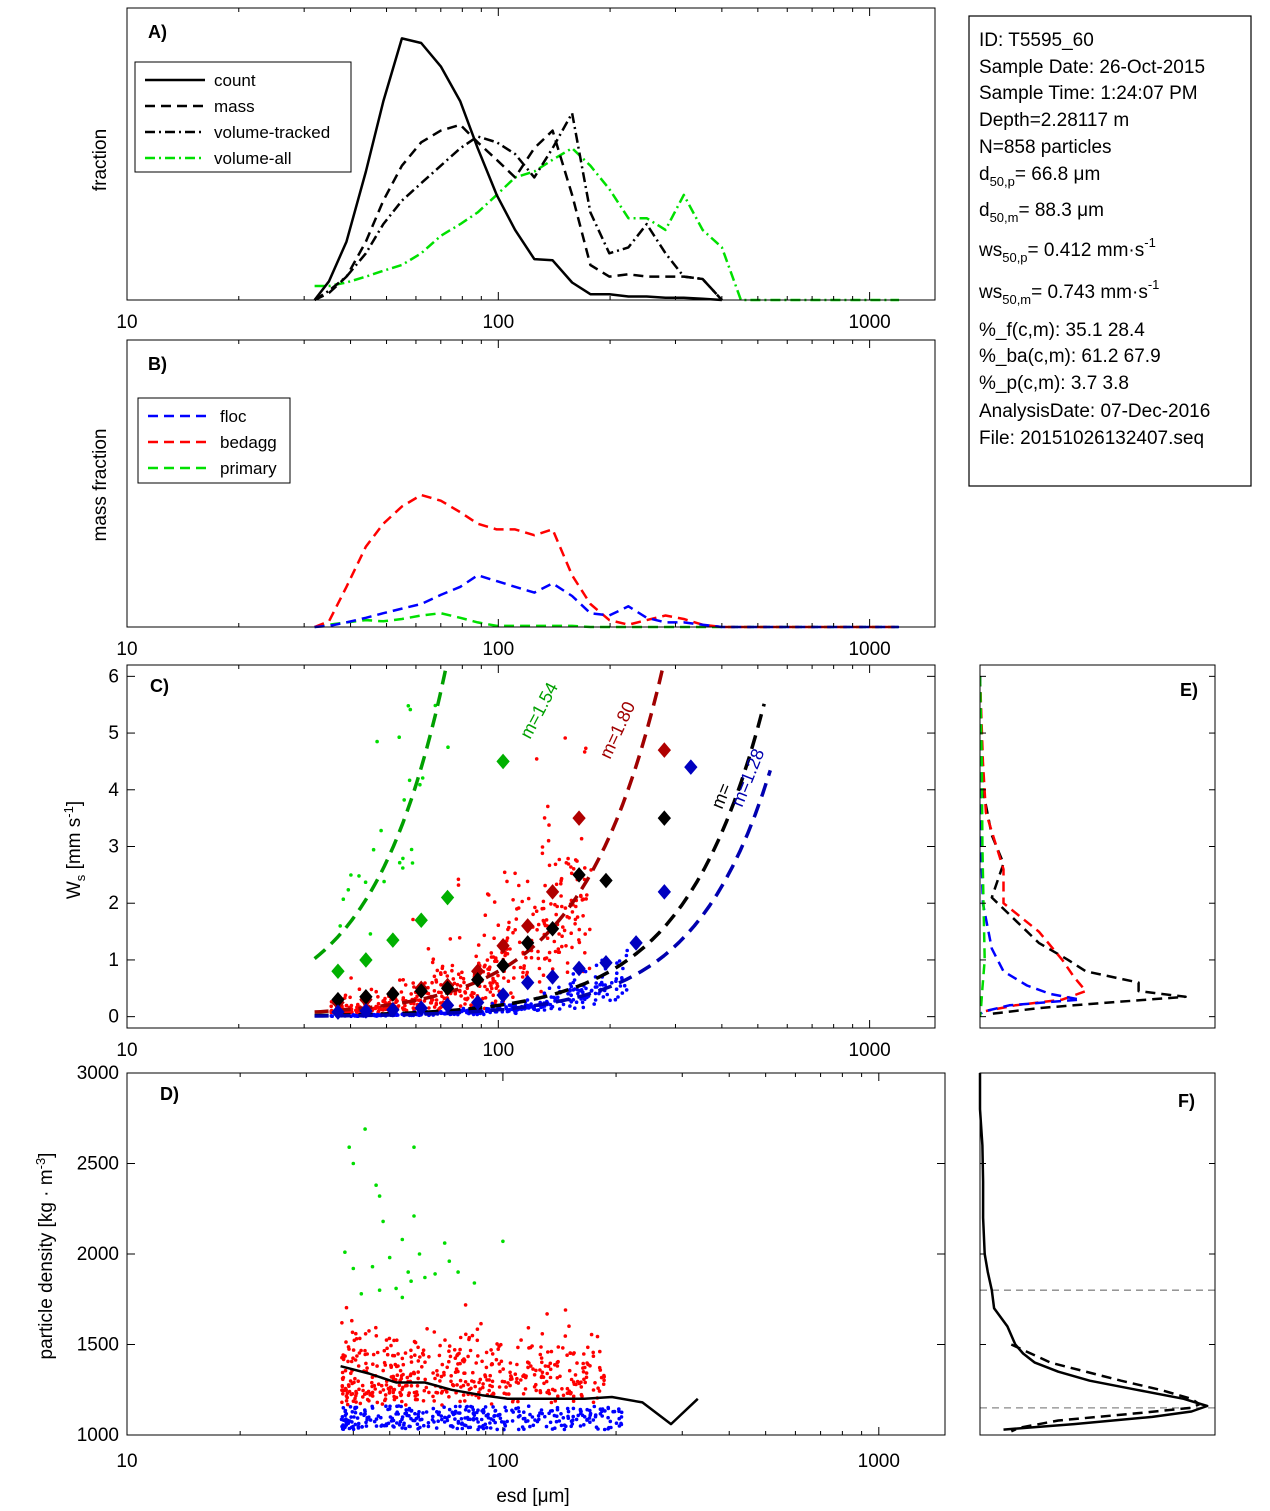 The width and height of the screenshot is (1270, 1511). I want to click on panel-d-xtick-label: 1000, so click(879, 1461).